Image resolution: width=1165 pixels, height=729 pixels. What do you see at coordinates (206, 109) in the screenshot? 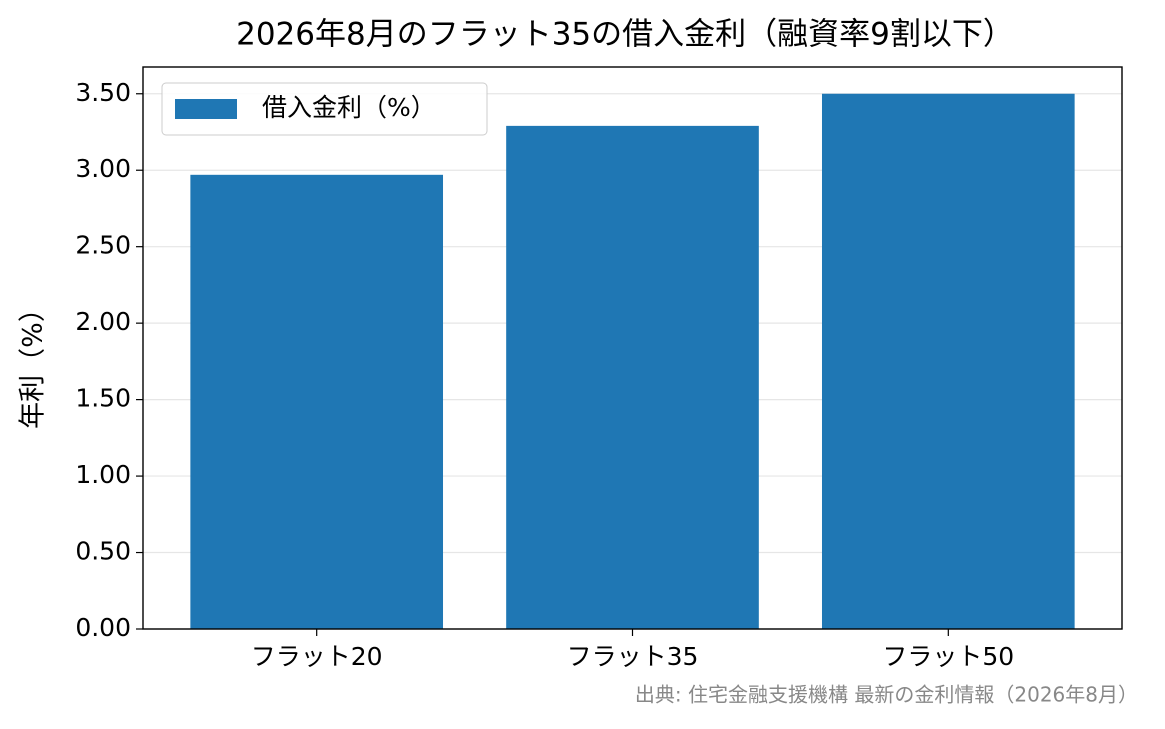
I see `legend-swatch` at bounding box center [206, 109].